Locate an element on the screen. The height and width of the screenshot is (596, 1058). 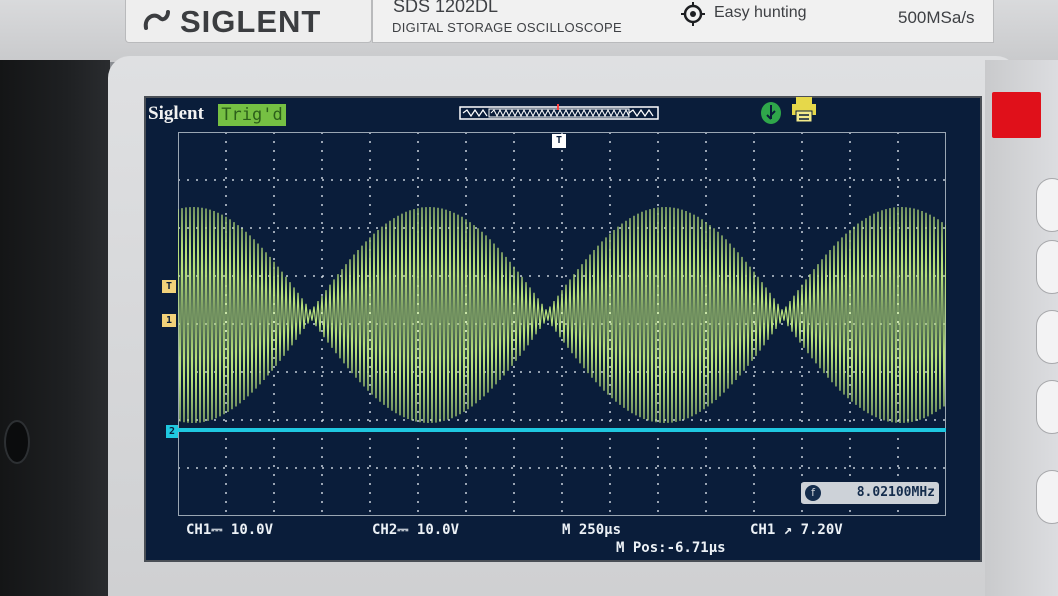
brand-name: SIGLENT is located at coordinates (251, 21).